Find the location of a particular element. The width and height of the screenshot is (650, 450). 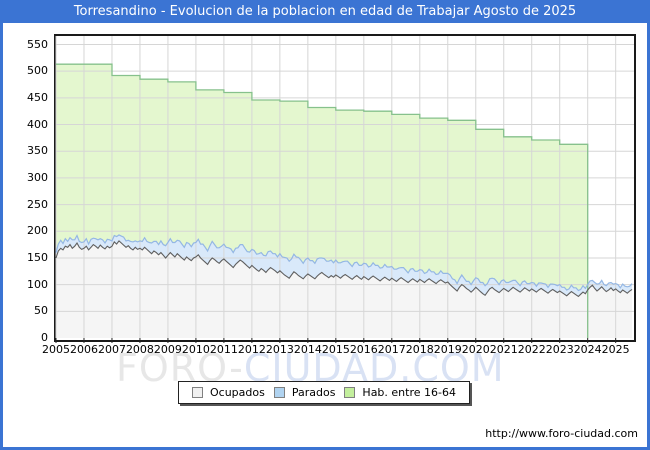

y-axis-label: 550 is located at coordinates (37, 44).